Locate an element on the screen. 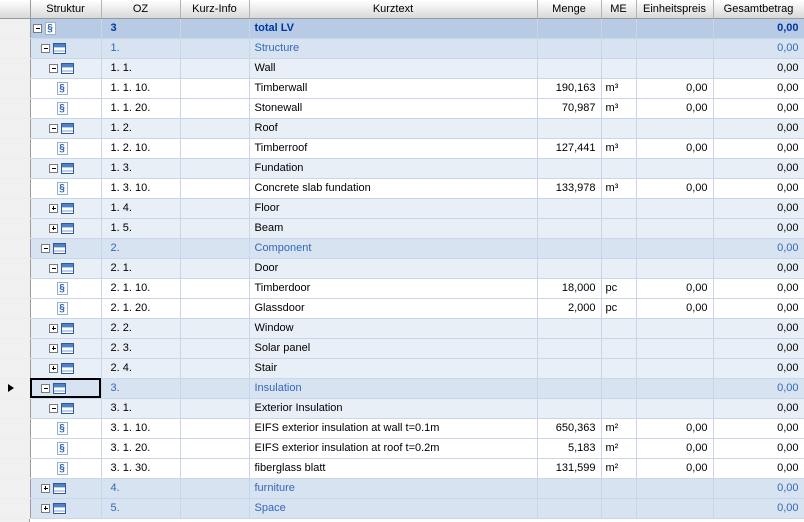  menge-cell: 18,000 is located at coordinates (569, 288).